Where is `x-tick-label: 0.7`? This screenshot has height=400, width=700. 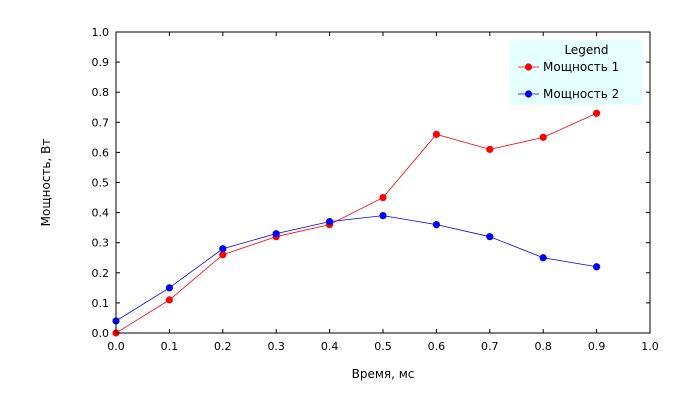
x-tick-label: 0.7 is located at coordinates (490, 346).